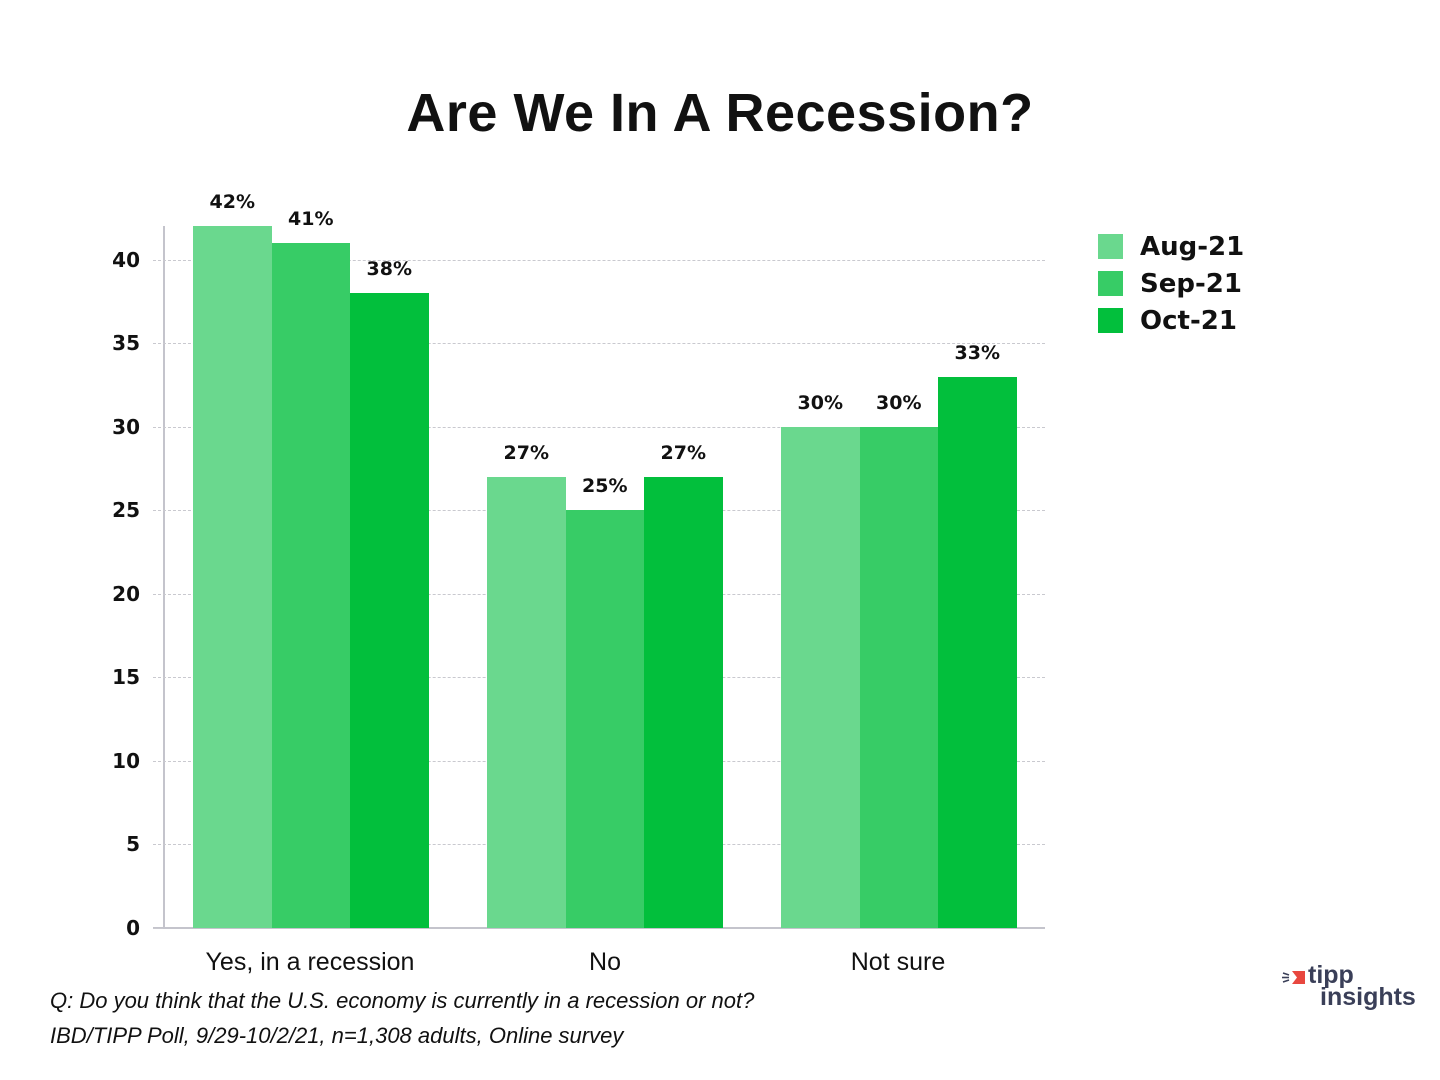  I want to click on x-label-not-sure: Not sure, so click(898, 962).